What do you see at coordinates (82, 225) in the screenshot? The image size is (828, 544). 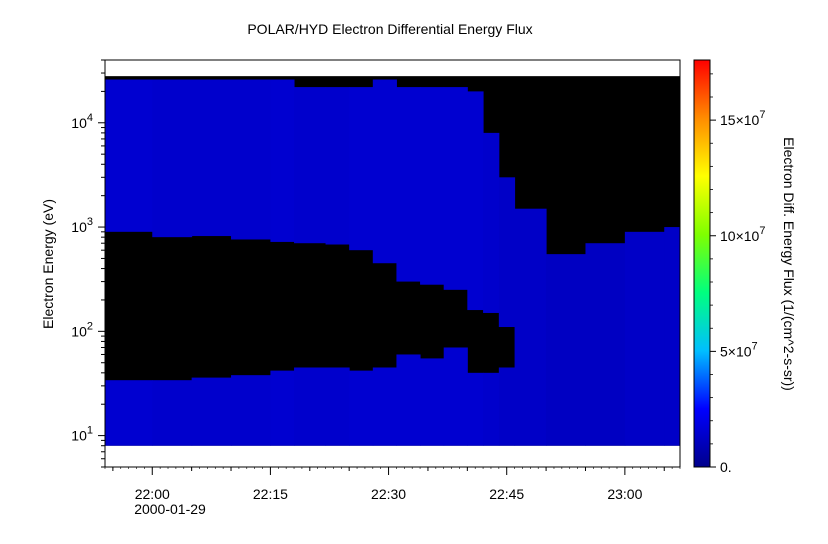 I see `y-tick-label: 10³` at bounding box center [82, 225].